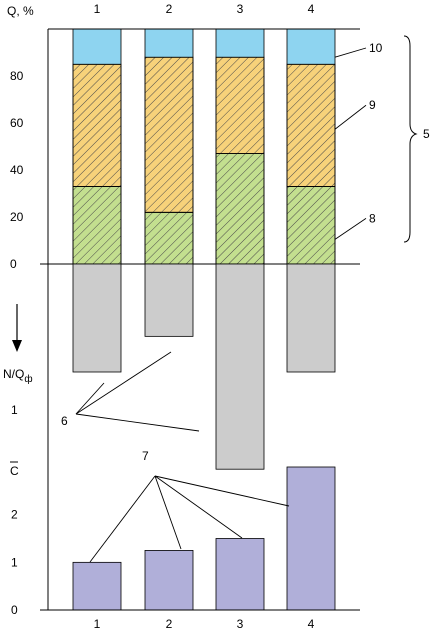 This screenshot has height=634, width=433. I want to click on callout-6-line-bar3, so click(137, 422).